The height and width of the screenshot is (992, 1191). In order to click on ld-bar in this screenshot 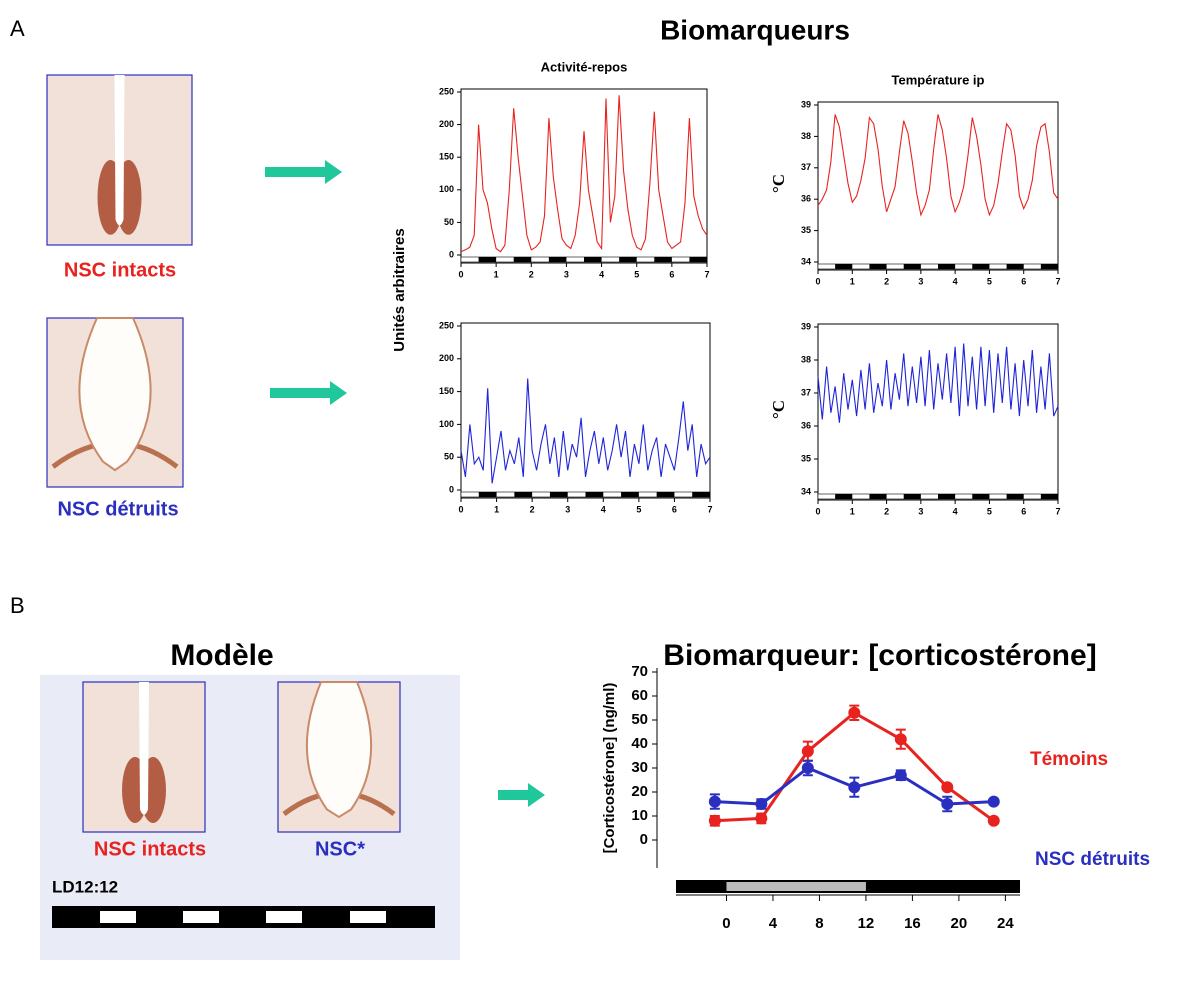, I will do `click(243, 917)`.